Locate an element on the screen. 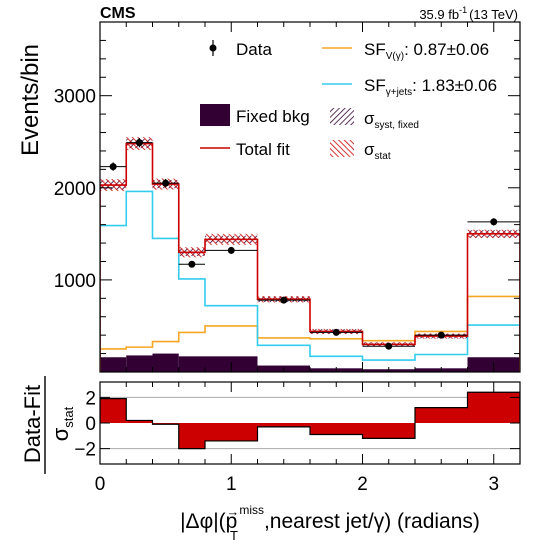  x-tick-label: 1 is located at coordinates (231, 484).